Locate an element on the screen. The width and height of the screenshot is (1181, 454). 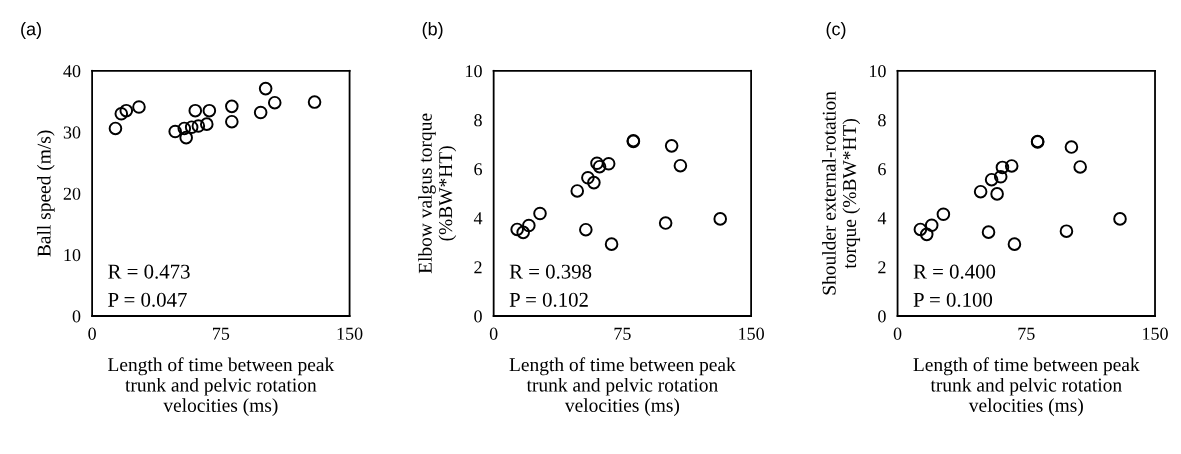
chart-title: (b) is located at coordinates (432, 30).